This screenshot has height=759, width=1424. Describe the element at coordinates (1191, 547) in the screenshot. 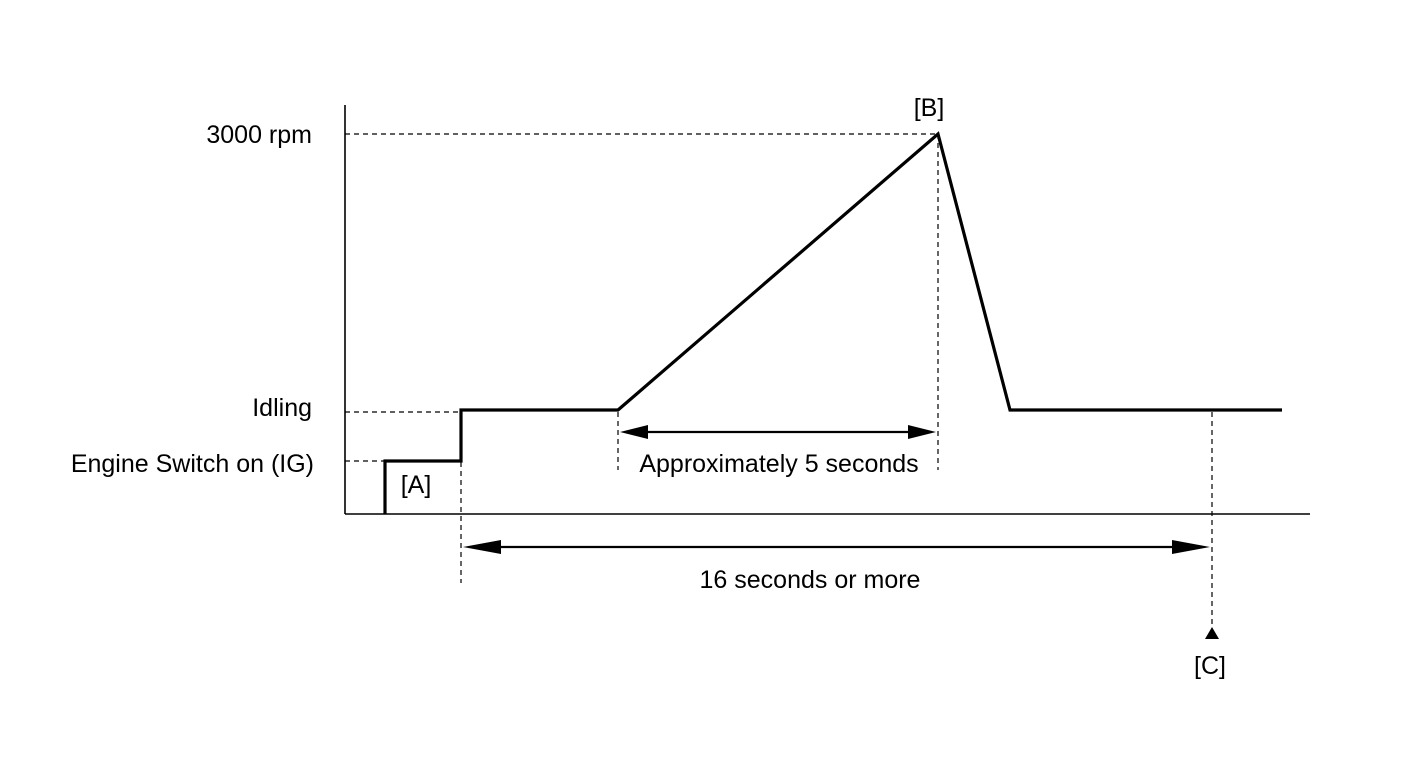

I see `total-duration-arrow-right` at that location.